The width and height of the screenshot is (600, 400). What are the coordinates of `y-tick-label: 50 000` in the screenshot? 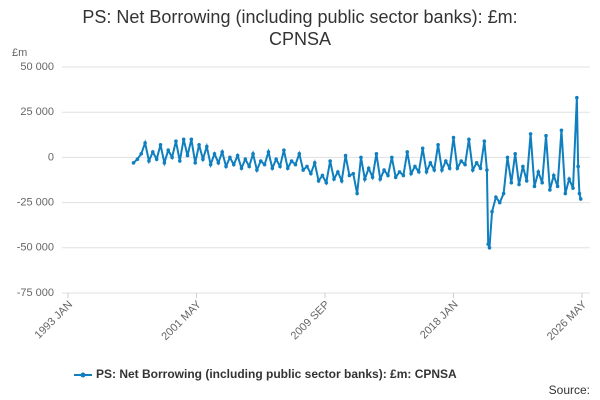 It's located at (37, 67).